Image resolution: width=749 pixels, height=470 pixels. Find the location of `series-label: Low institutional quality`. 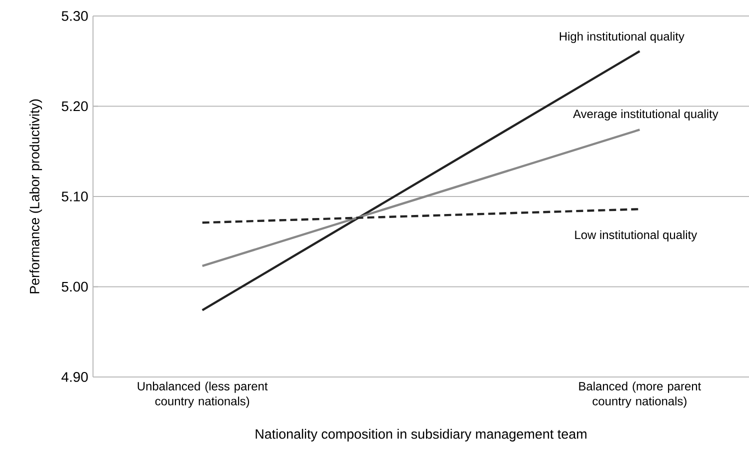

series-label: Low institutional quality is located at coordinates (636, 236).